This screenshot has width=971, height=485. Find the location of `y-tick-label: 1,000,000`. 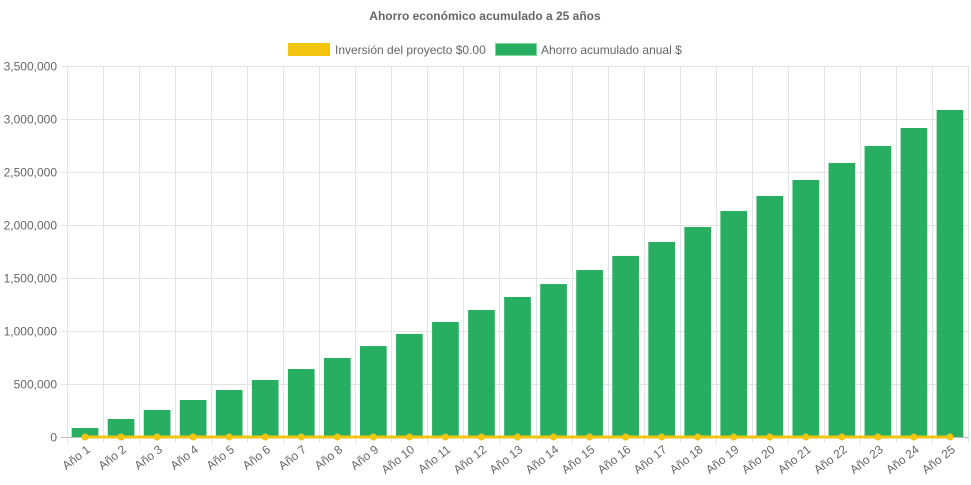

y-tick-label: 1,000,000 is located at coordinates (31, 332).